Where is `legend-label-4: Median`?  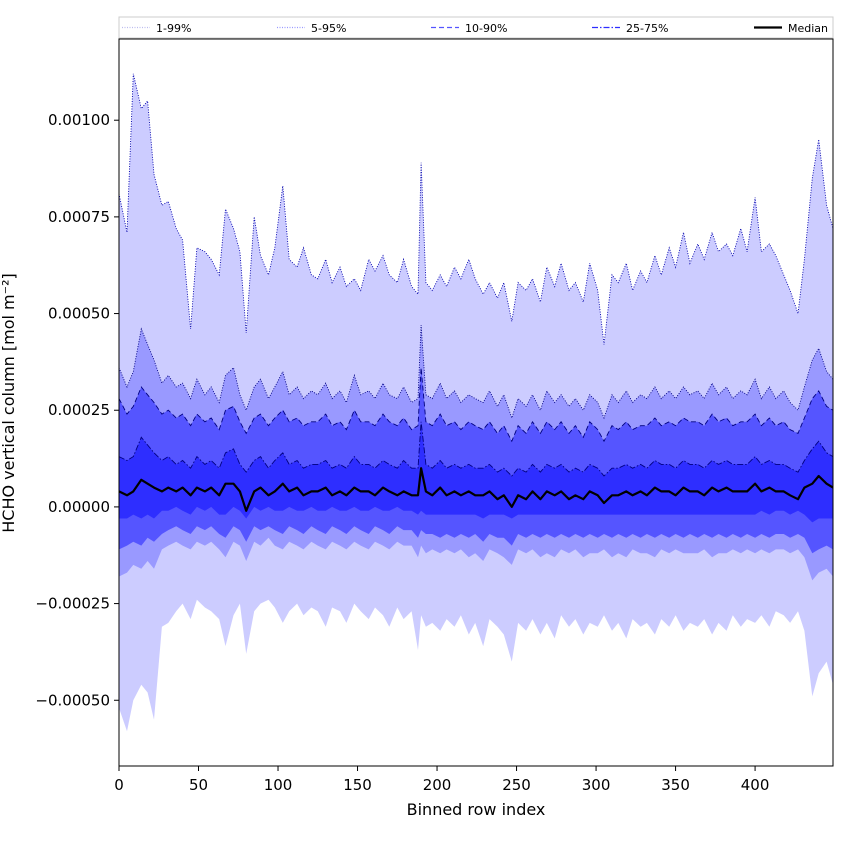
legend-label-4: Median is located at coordinates (808, 28).